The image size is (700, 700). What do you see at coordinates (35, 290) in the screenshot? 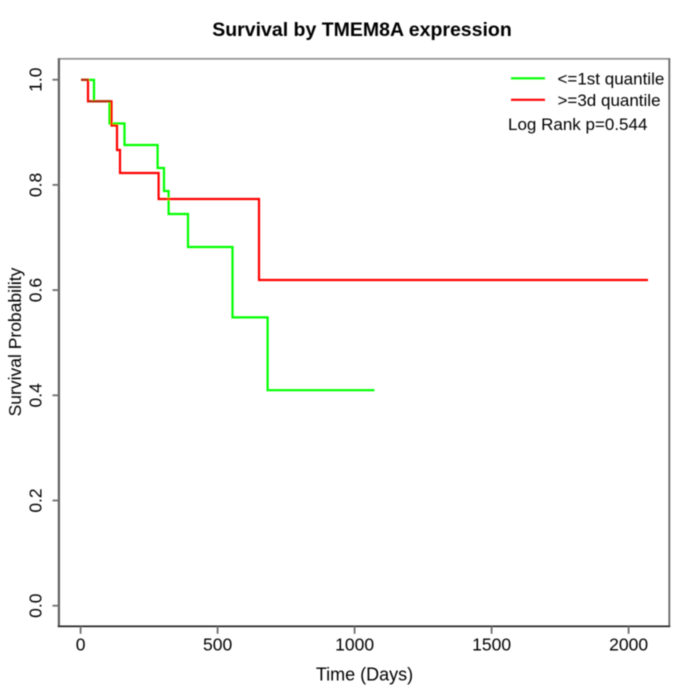
I see `svg-text: 0.6` at bounding box center [35, 290].